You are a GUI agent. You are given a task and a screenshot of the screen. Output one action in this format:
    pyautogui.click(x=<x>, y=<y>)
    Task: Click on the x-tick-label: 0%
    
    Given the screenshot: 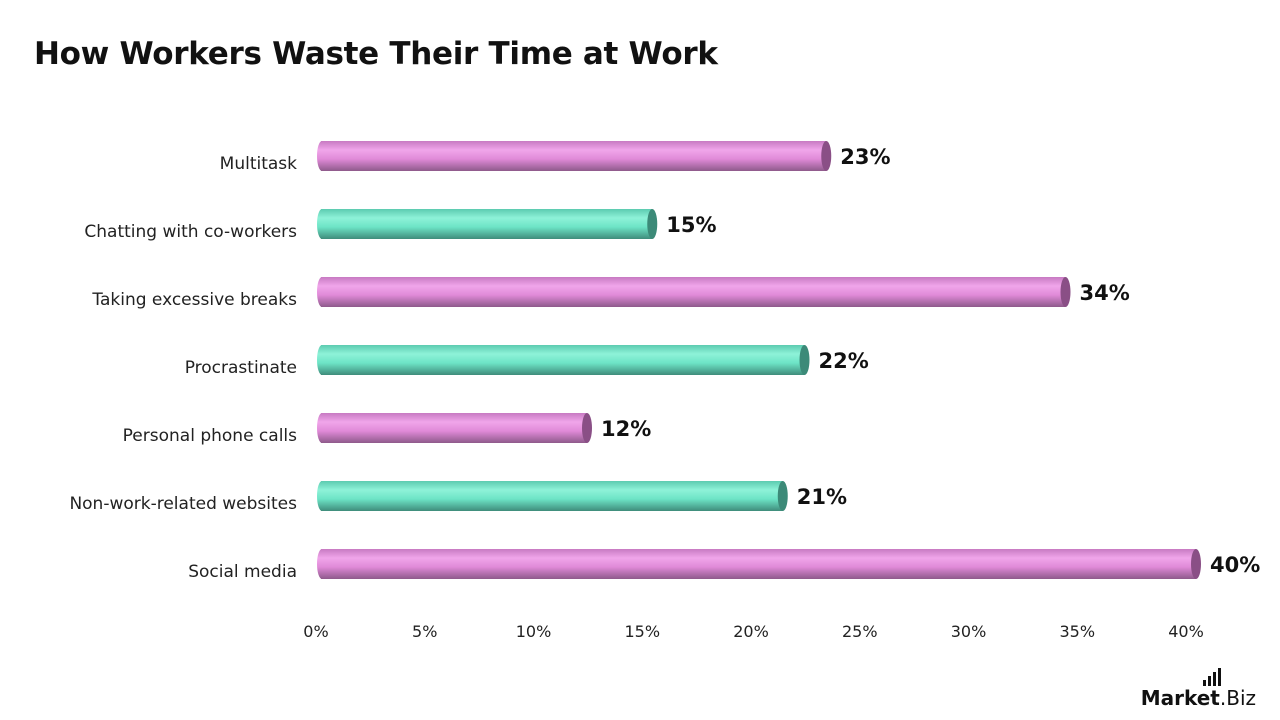 What is the action you would take?
    pyautogui.click(x=315, y=631)
    